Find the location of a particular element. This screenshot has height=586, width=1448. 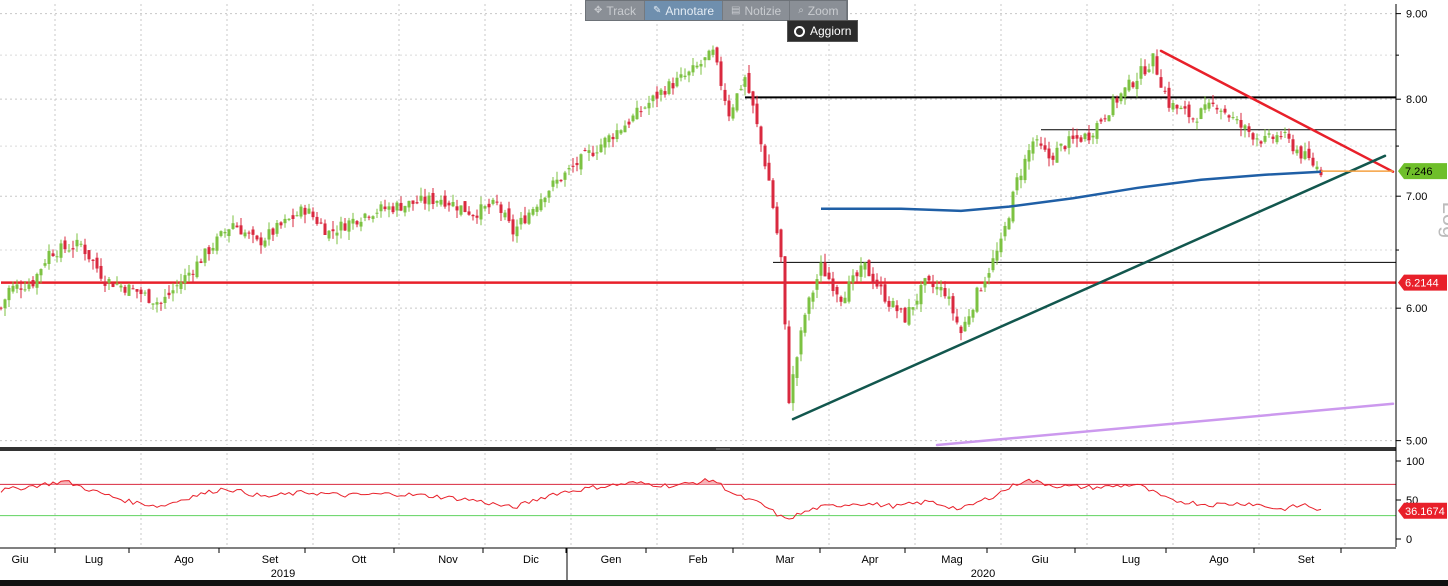

news-button: ▤ Notizie is located at coordinates (757, 10).